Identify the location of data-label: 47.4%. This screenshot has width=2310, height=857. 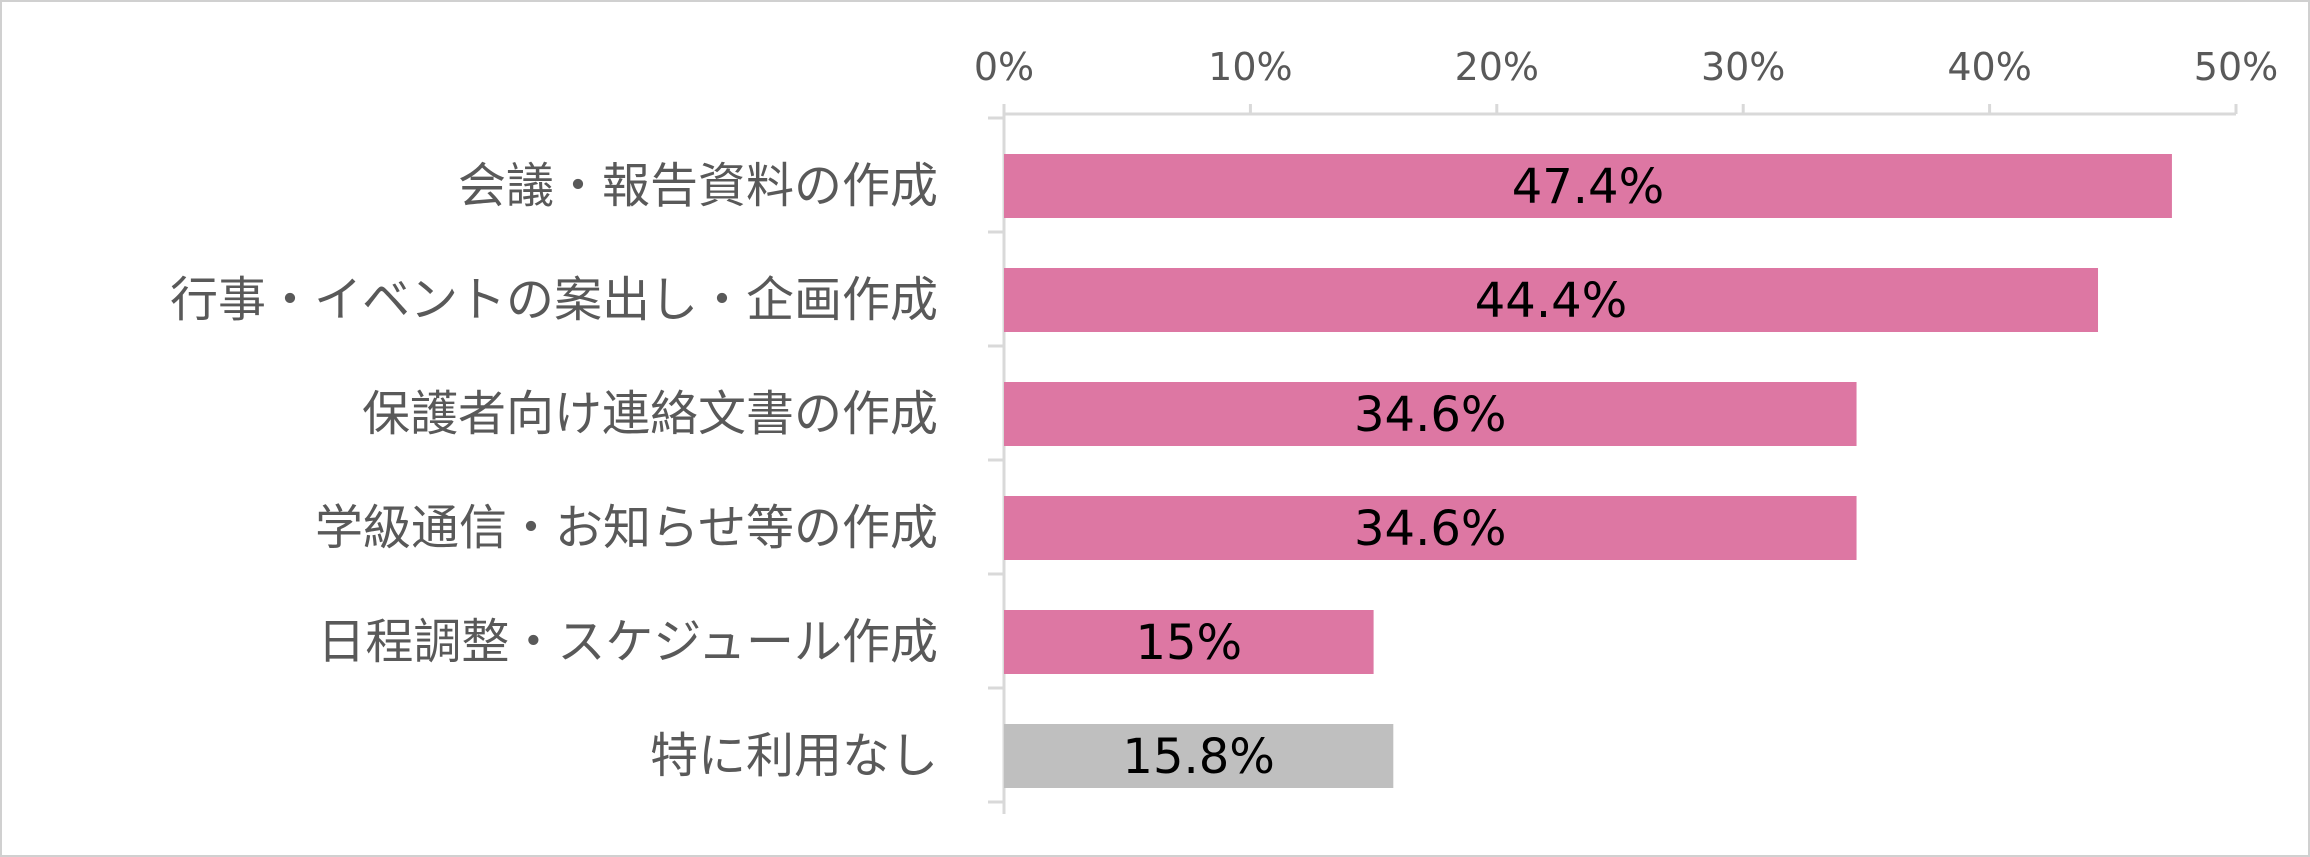
(1588, 187).